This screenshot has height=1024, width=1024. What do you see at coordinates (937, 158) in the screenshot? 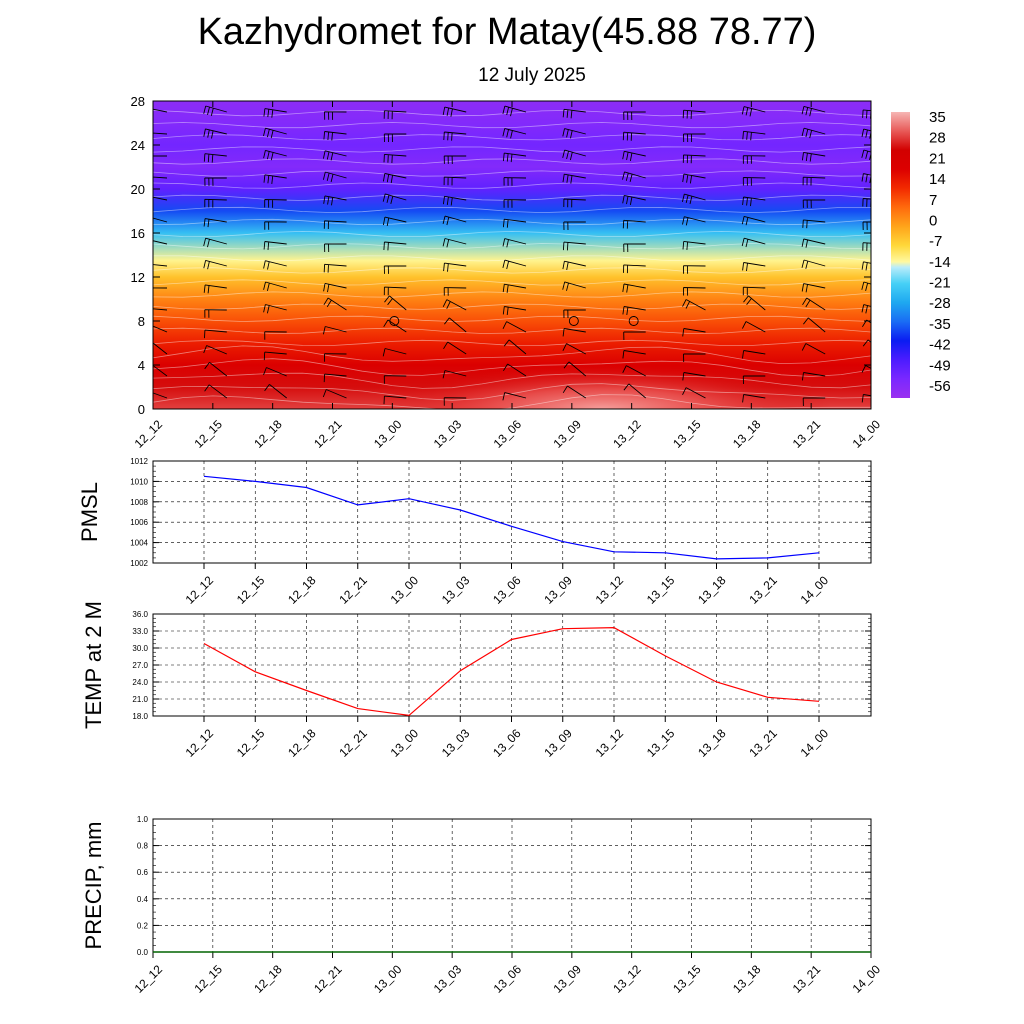
I see `colorbar-label: 21` at bounding box center [937, 158].